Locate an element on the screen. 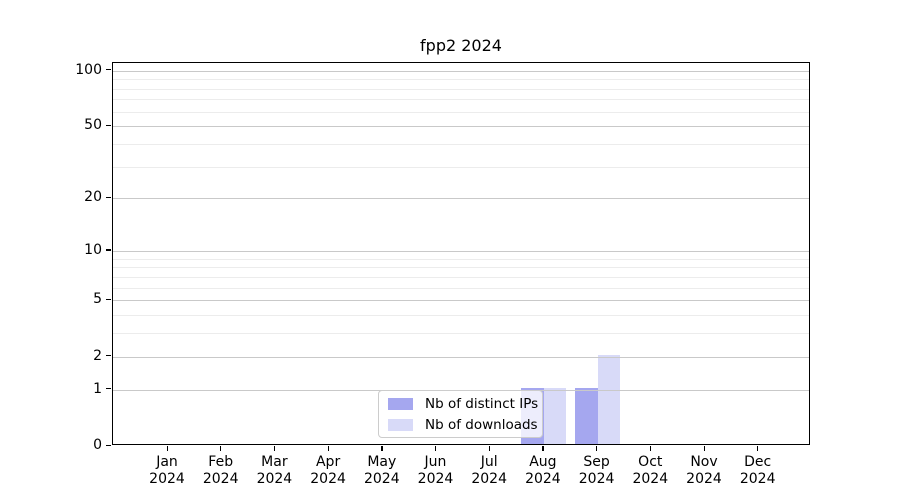 This screenshot has height=500, width=900. x-tick-month: Feb is located at coordinates (221, 462).